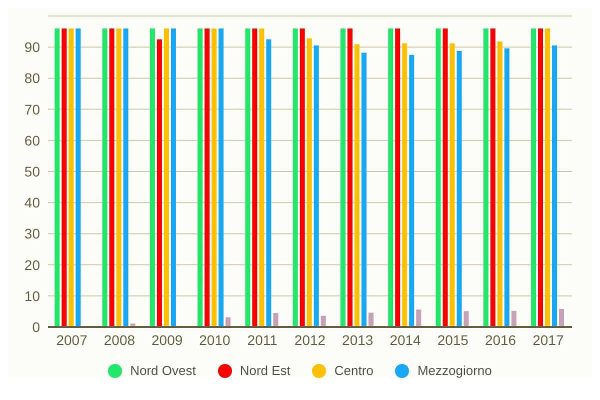 Image resolution: width=600 pixels, height=400 pixels. Describe the element at coordinates (32, 109) in the screenshot. I see `y-tick-label: 70` at that location.